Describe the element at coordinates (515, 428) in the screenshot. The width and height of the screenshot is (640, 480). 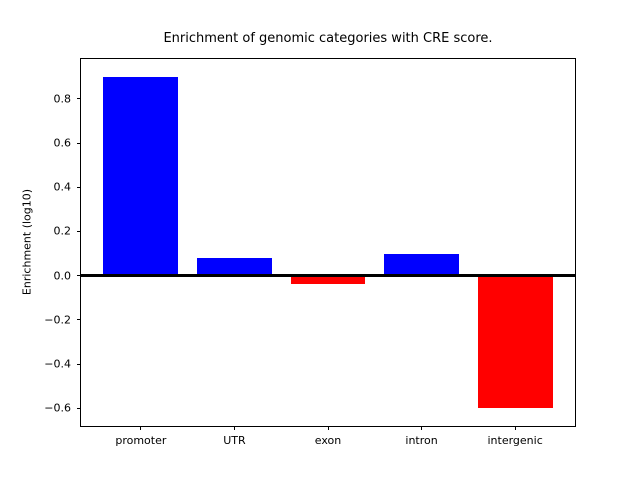
I see `x-tick-mark-intergenic` at that location.